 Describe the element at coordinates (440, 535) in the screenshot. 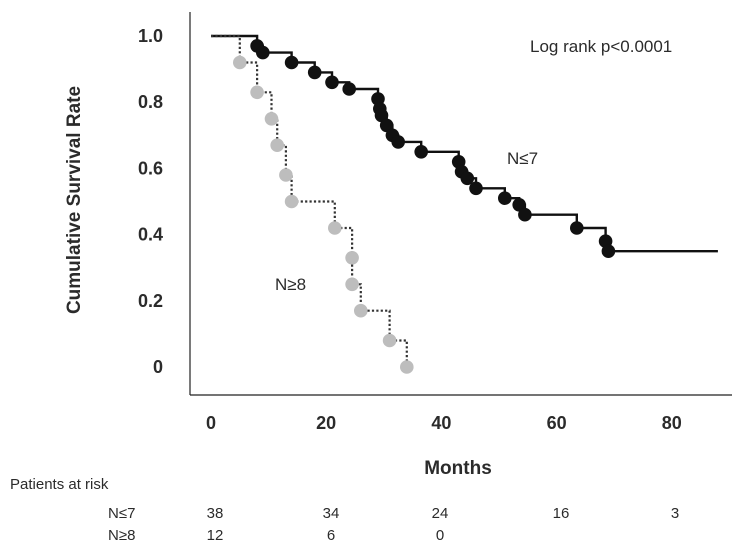

I see `risk-cell: 0` at that location.